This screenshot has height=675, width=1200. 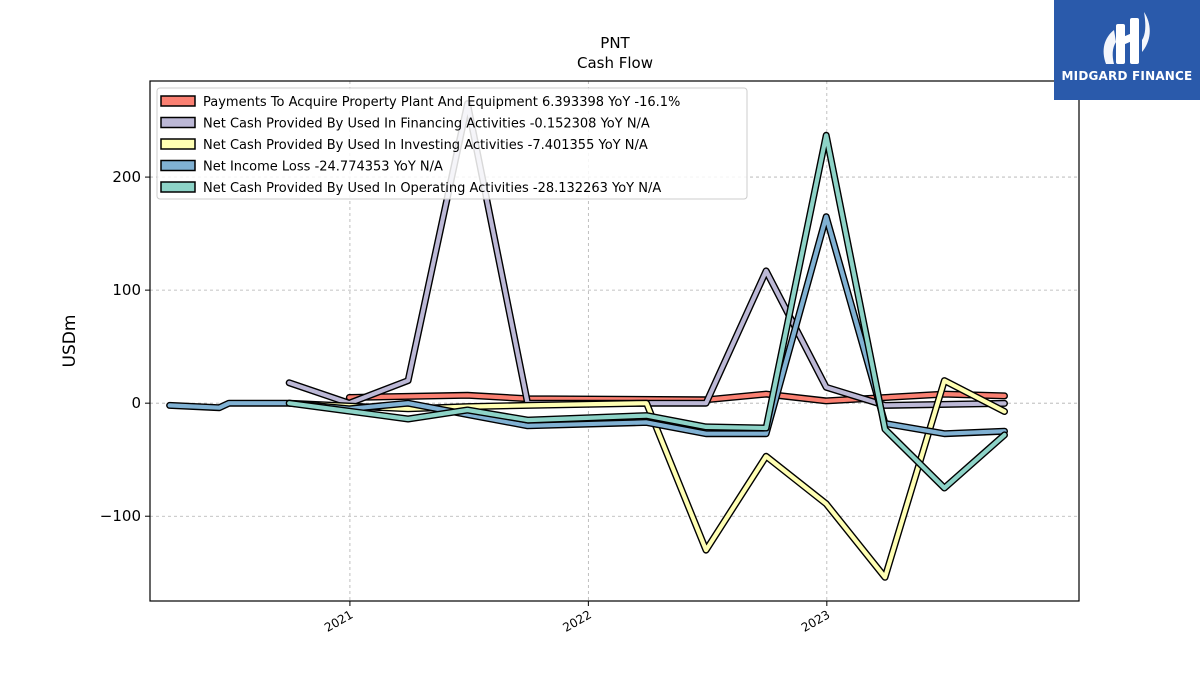 I want to click on y-axis-label: USDm, so click(x=70, y=341).